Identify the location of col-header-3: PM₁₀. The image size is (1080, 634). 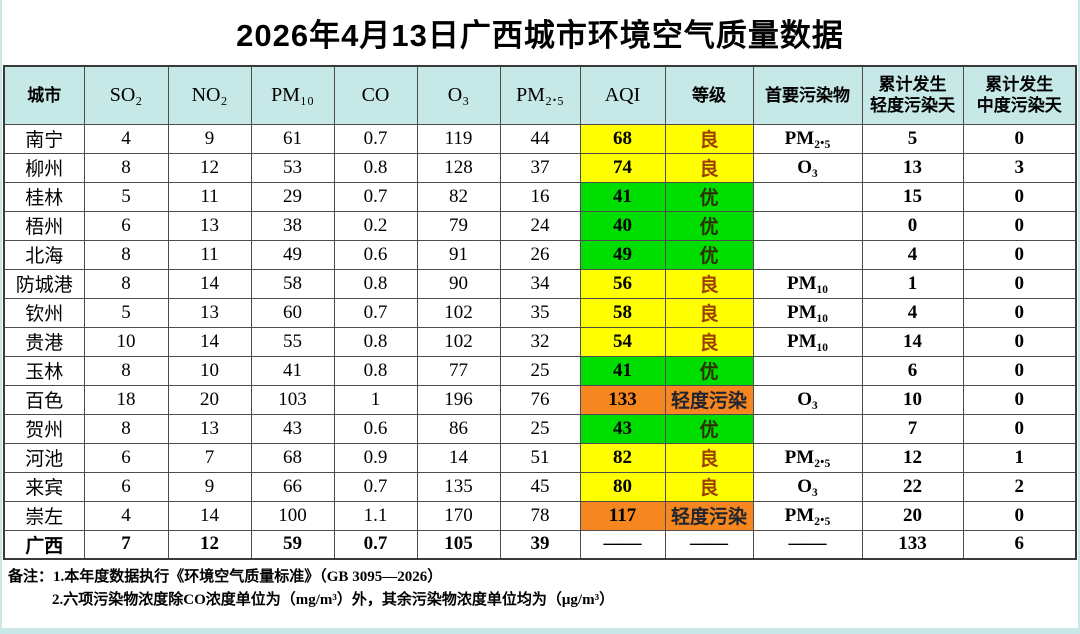
(292, 95).